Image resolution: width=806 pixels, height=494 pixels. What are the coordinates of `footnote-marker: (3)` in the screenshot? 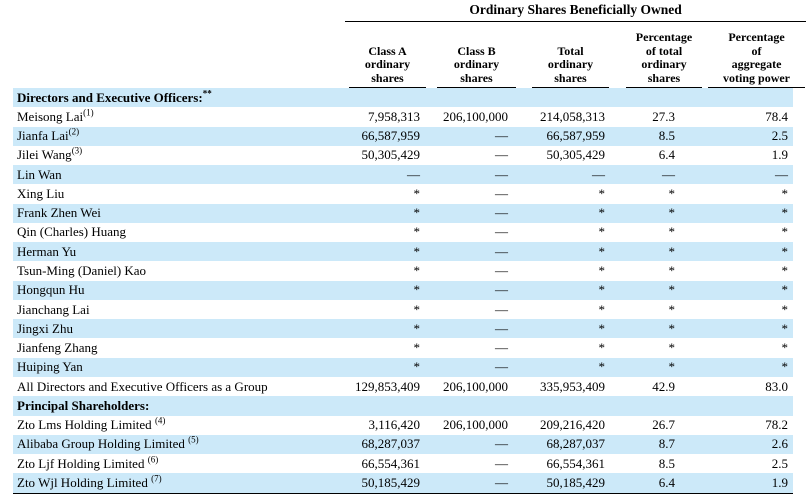 It's located at (77, 151).